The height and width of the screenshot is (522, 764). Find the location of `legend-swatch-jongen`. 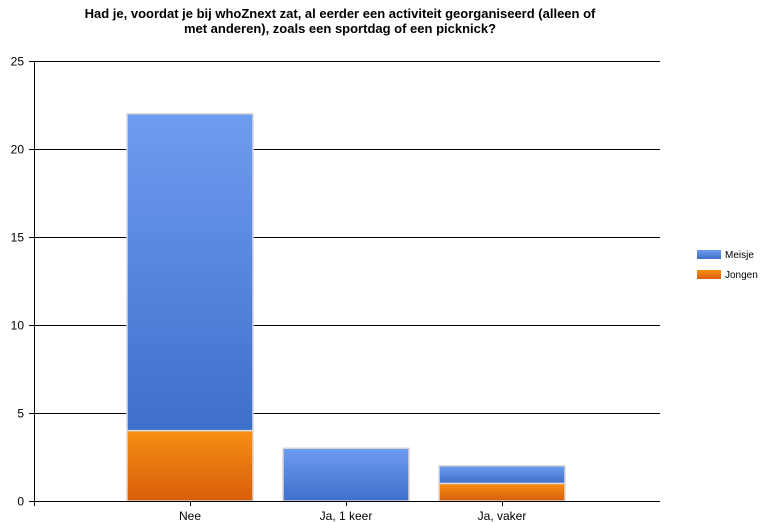

legend-swatch-jongen is located at coordinates (709, 274).